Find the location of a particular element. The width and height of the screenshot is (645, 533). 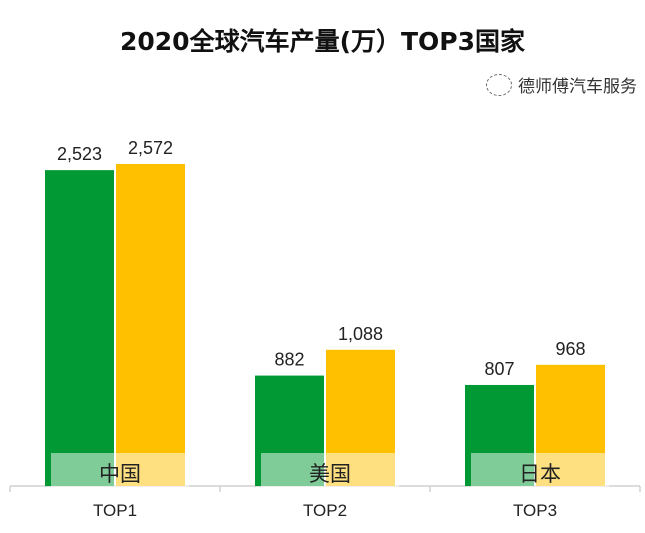

data-label: 807 is located at coordinates (499, 369).